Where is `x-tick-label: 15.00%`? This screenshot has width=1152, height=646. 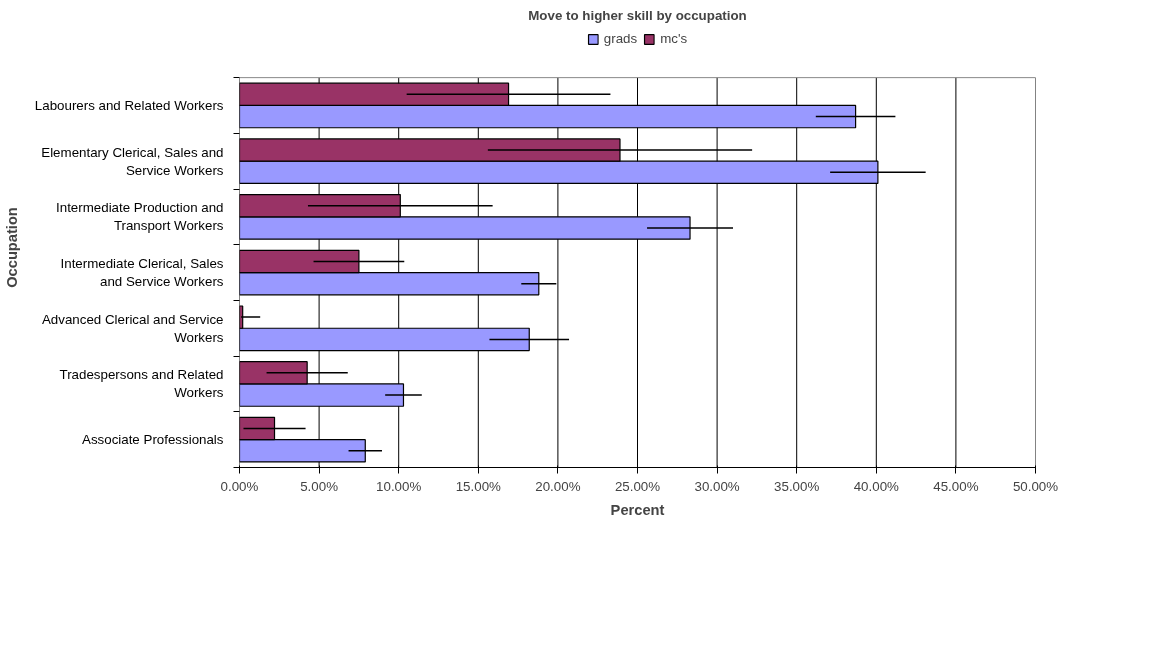 x-tick-label: 15.00% is located at coordinates (478, 486).